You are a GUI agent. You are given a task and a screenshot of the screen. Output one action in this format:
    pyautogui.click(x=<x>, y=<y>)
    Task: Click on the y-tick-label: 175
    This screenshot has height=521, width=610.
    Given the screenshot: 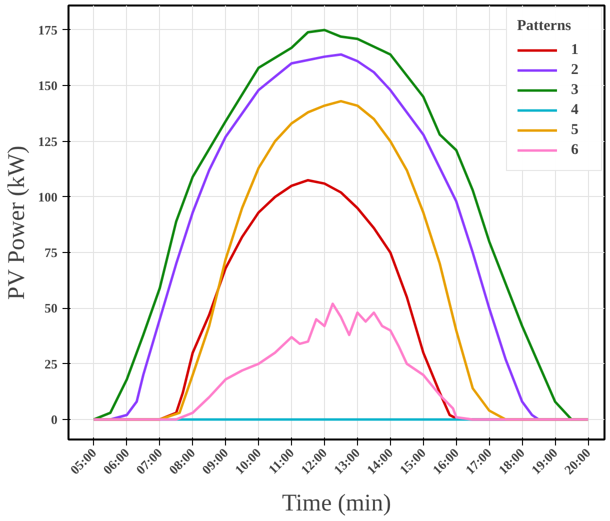 What is the action you would take?
    pyautogui.click(x=48, y=30)
    